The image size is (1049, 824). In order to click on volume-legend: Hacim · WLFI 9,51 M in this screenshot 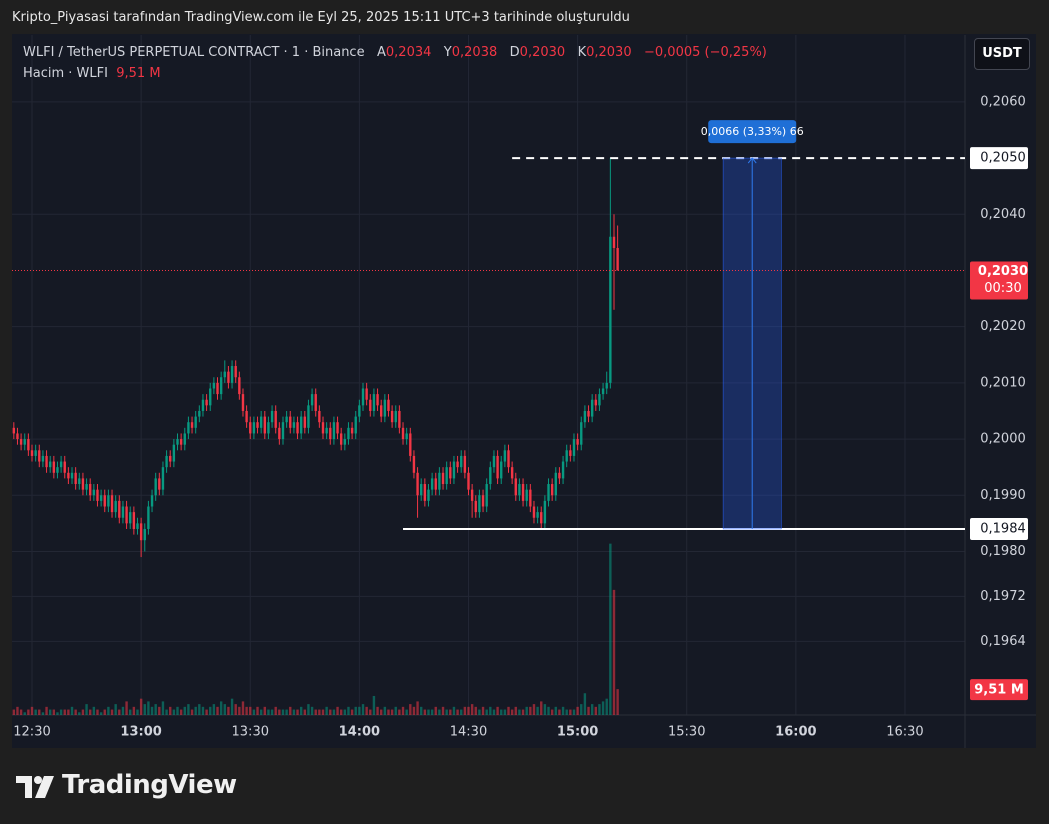, I will do `click(92, 73)`.